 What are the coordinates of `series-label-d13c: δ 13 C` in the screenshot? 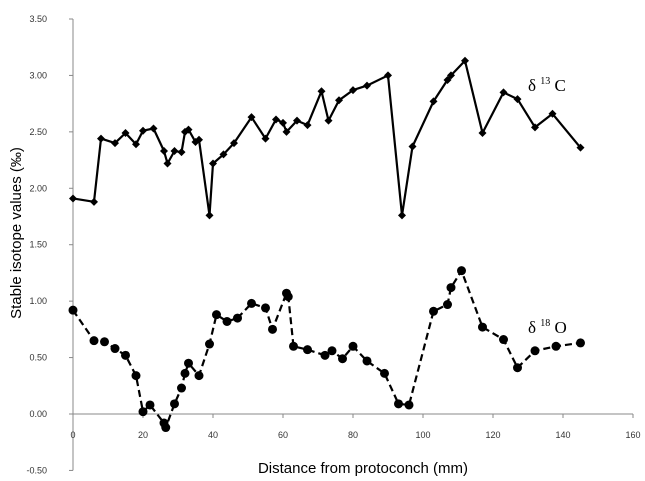 It's located at (547, 82).